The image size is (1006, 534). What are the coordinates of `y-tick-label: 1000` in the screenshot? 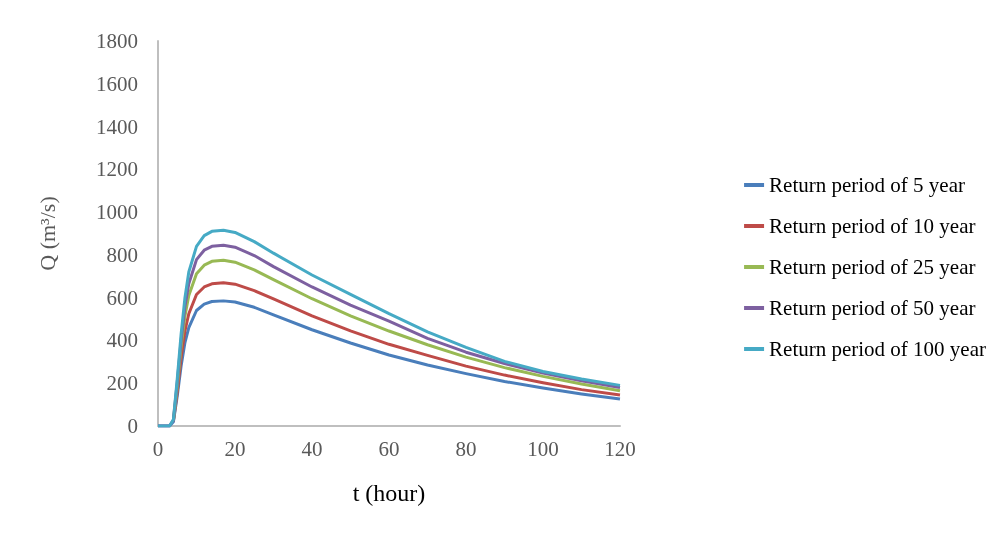 It's located at (117, 212).